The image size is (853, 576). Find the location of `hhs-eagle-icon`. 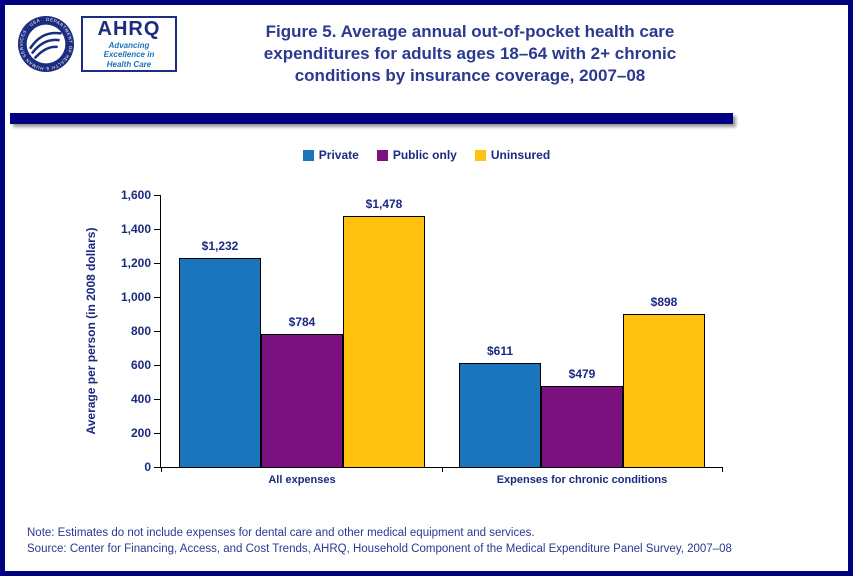

hhs-eagle-icon is located at coordinates (45, 45).